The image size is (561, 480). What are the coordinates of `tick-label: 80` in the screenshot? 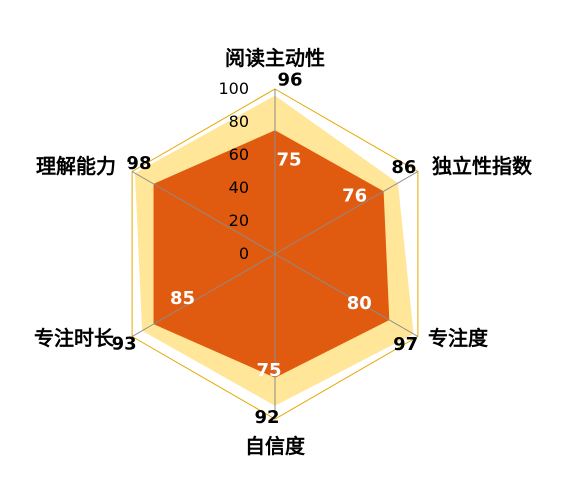 It's located at (239, 121).